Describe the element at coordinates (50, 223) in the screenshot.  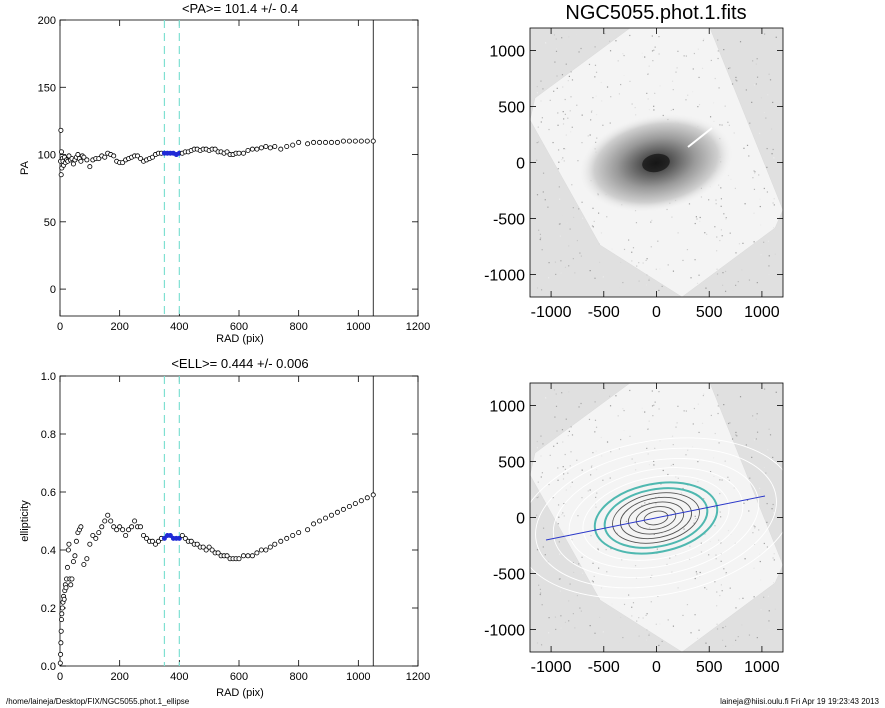
I see `pa-y-tick-label: 50` at that location.